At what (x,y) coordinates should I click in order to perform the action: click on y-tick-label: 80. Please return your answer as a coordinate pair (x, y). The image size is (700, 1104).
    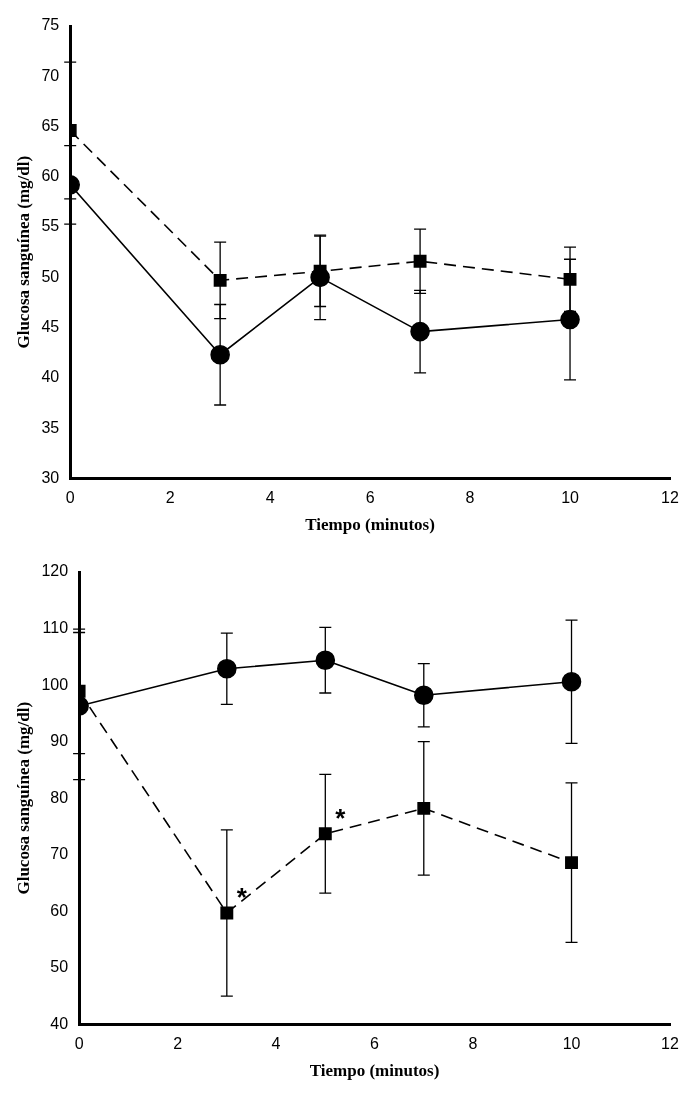
    Looking at the image, I should click on (59, 797).